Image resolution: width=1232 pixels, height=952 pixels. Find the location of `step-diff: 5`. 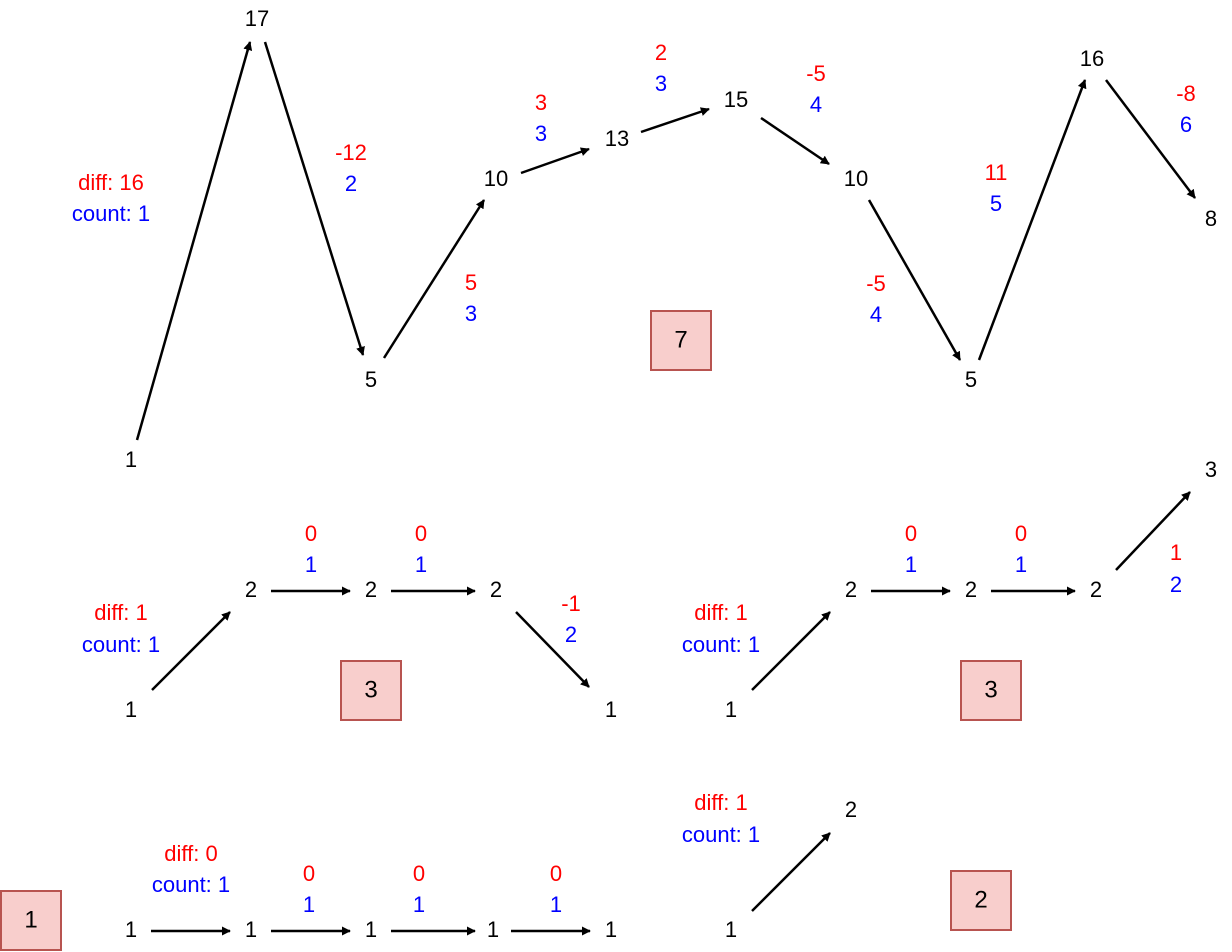

step-diff: 5 is located at coordinates (471, 282).